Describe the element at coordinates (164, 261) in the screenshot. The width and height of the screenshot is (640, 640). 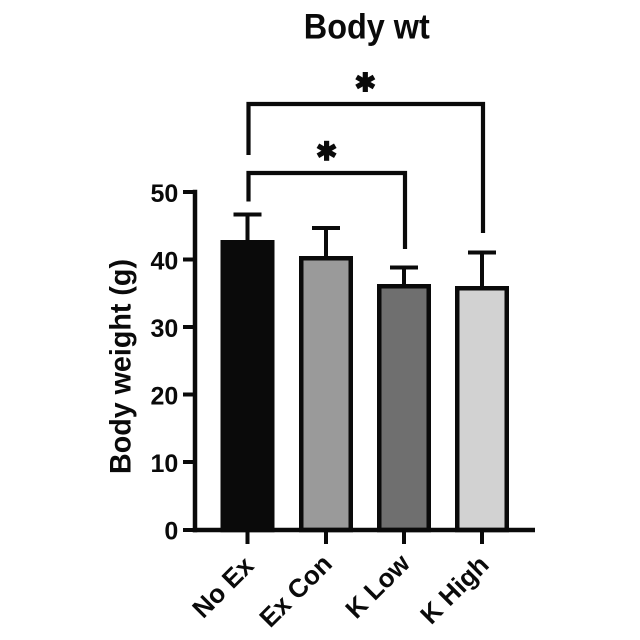
I see `svg-text: 40` at that location.